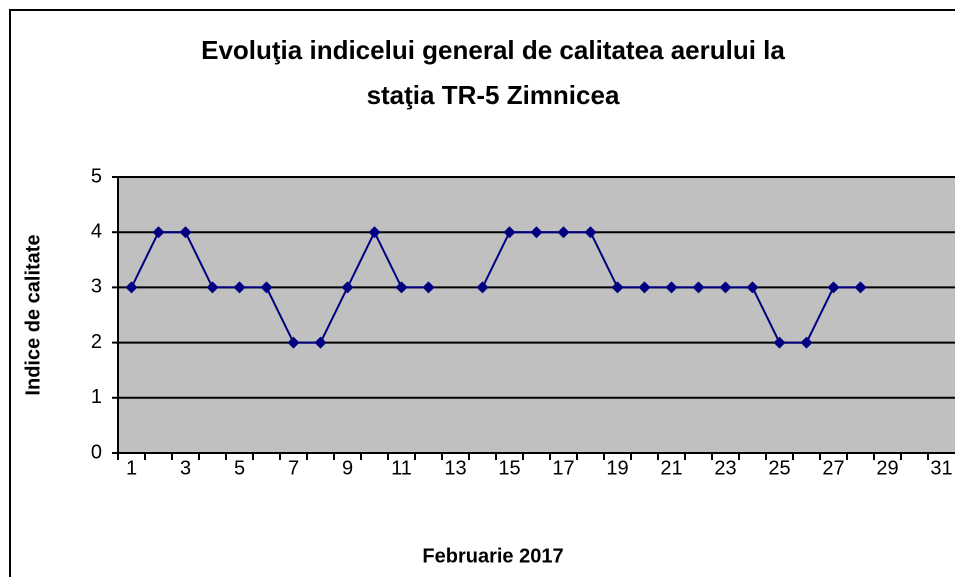 This screenshot has height=577, width=955. What do you see at coordinates (617, 468) in the screenshot?
I see `x-tick-label: 19` at bounding box center [617, 468].